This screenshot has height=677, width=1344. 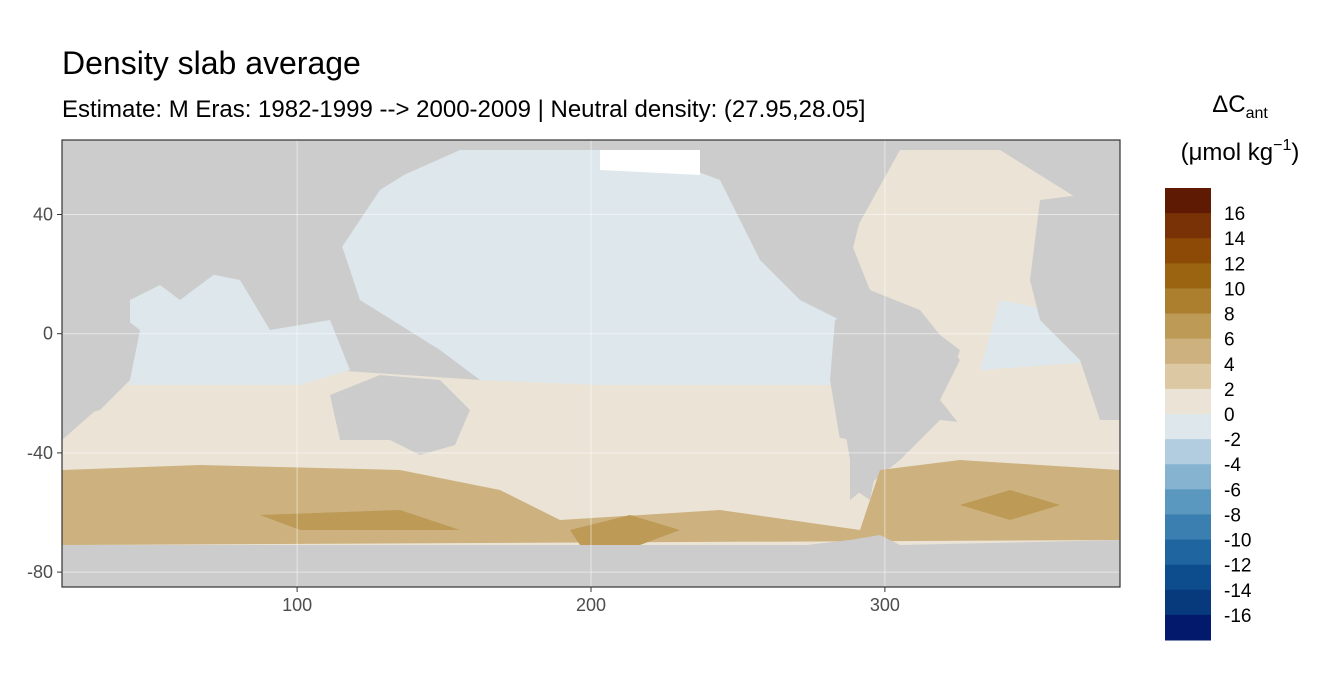 What do you see at coordinates (1237, 616) in the screenshot?
I see `legend-label: -16` at bounding box center [1237, 616].